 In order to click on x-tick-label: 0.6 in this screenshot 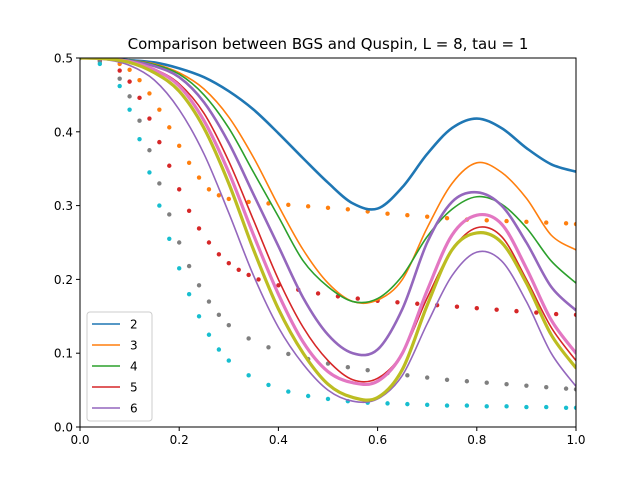, I will do `click(377, 440)`.